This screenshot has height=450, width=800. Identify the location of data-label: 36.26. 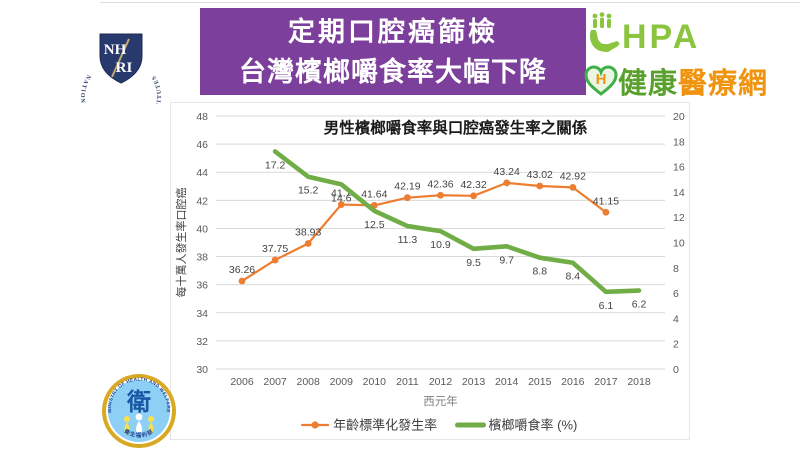
(242, 270).